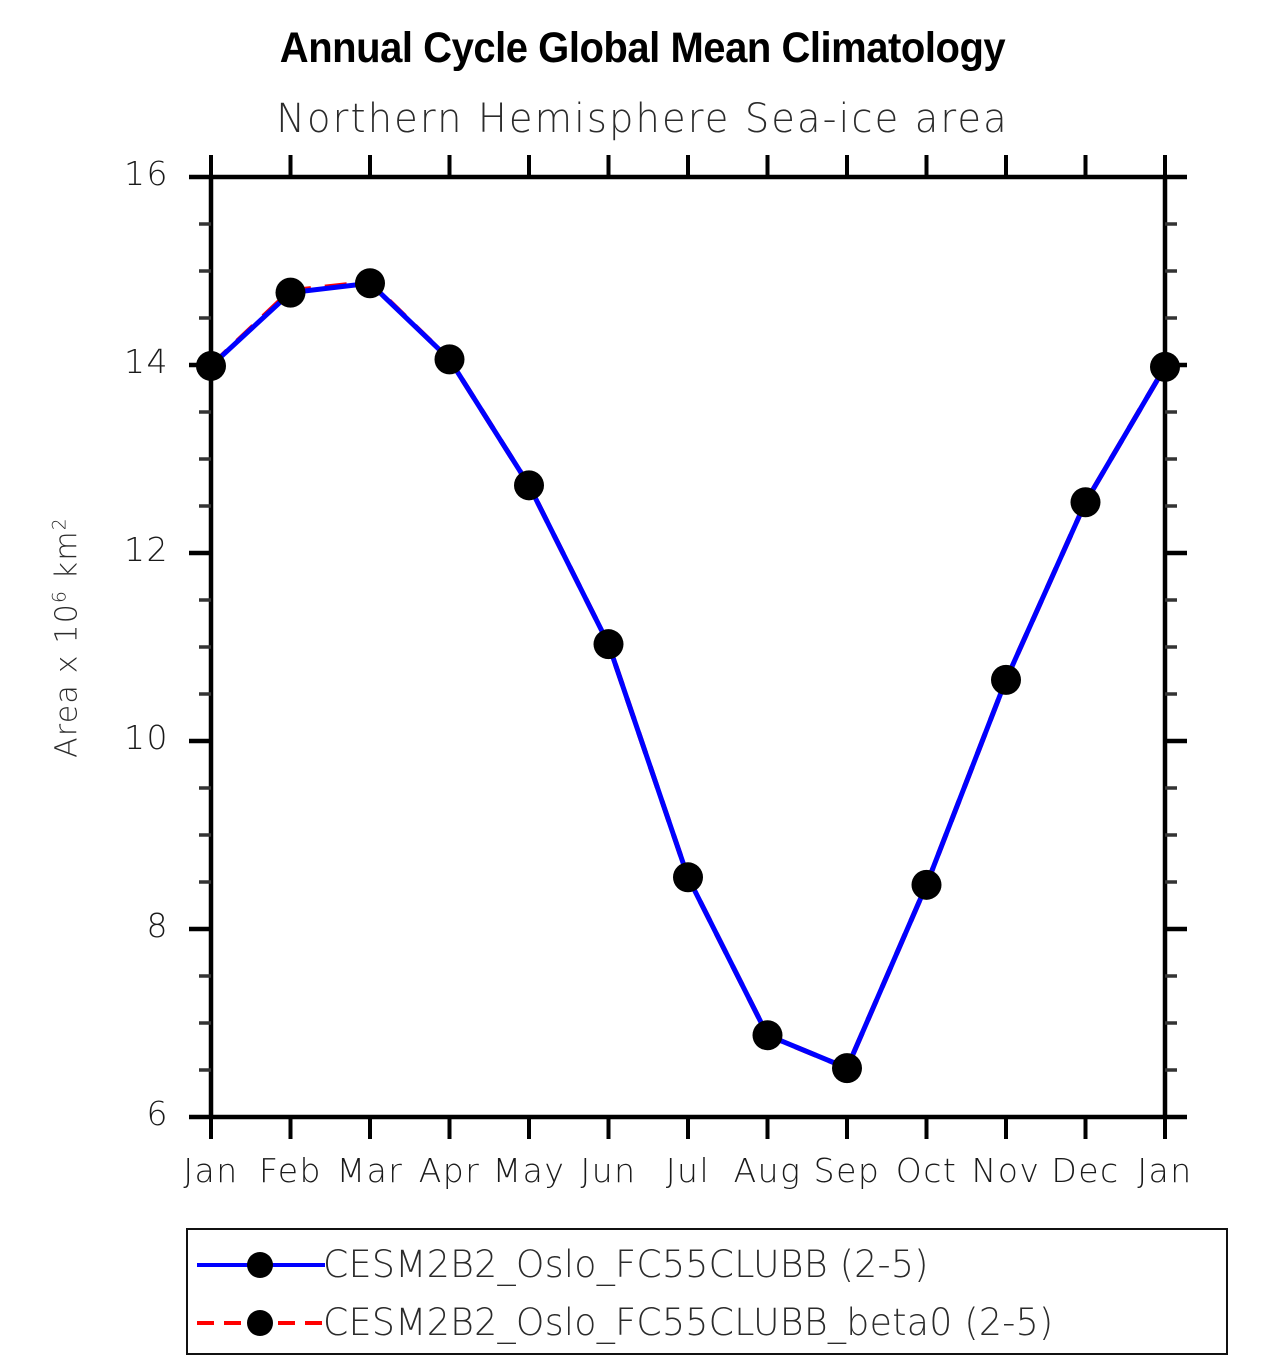  Describe the element at coordinates (290, 1170) in the screenshot. I see `x-tick-label: Feb` at that location.